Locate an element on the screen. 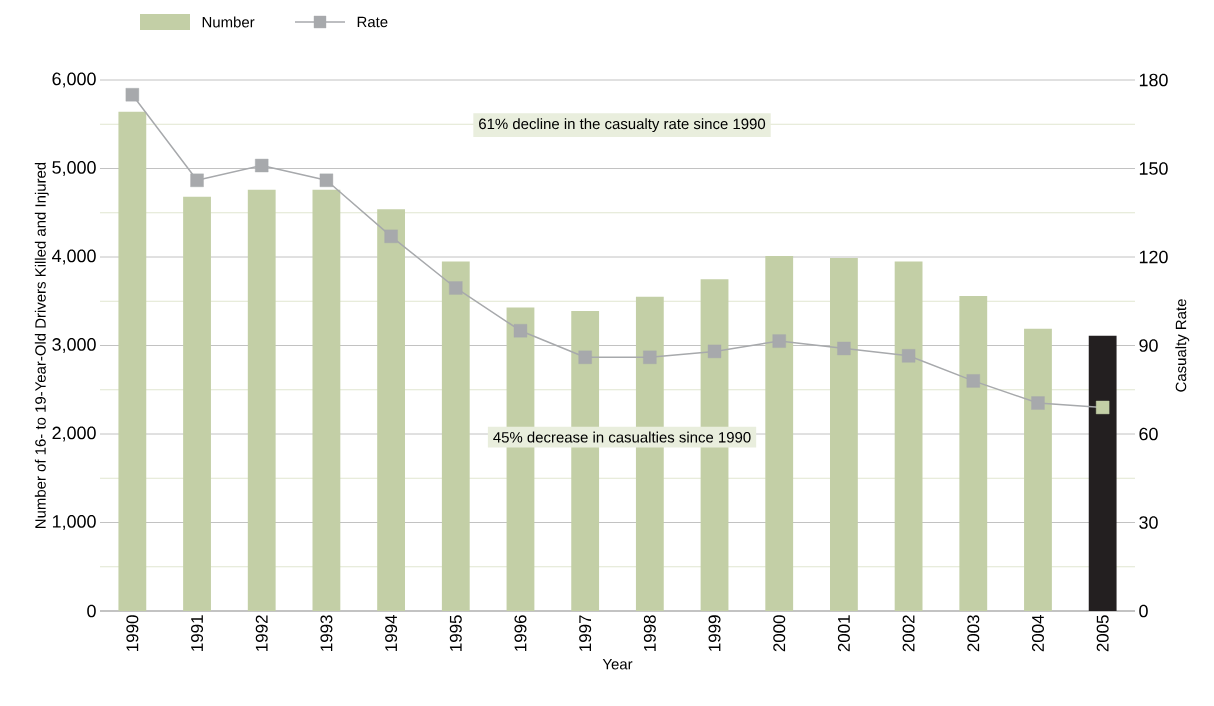 This screenshot has height=706, width=1214. annotation: 61% decline in the casualty rate since 1990 is located at coordinates (622, 125).